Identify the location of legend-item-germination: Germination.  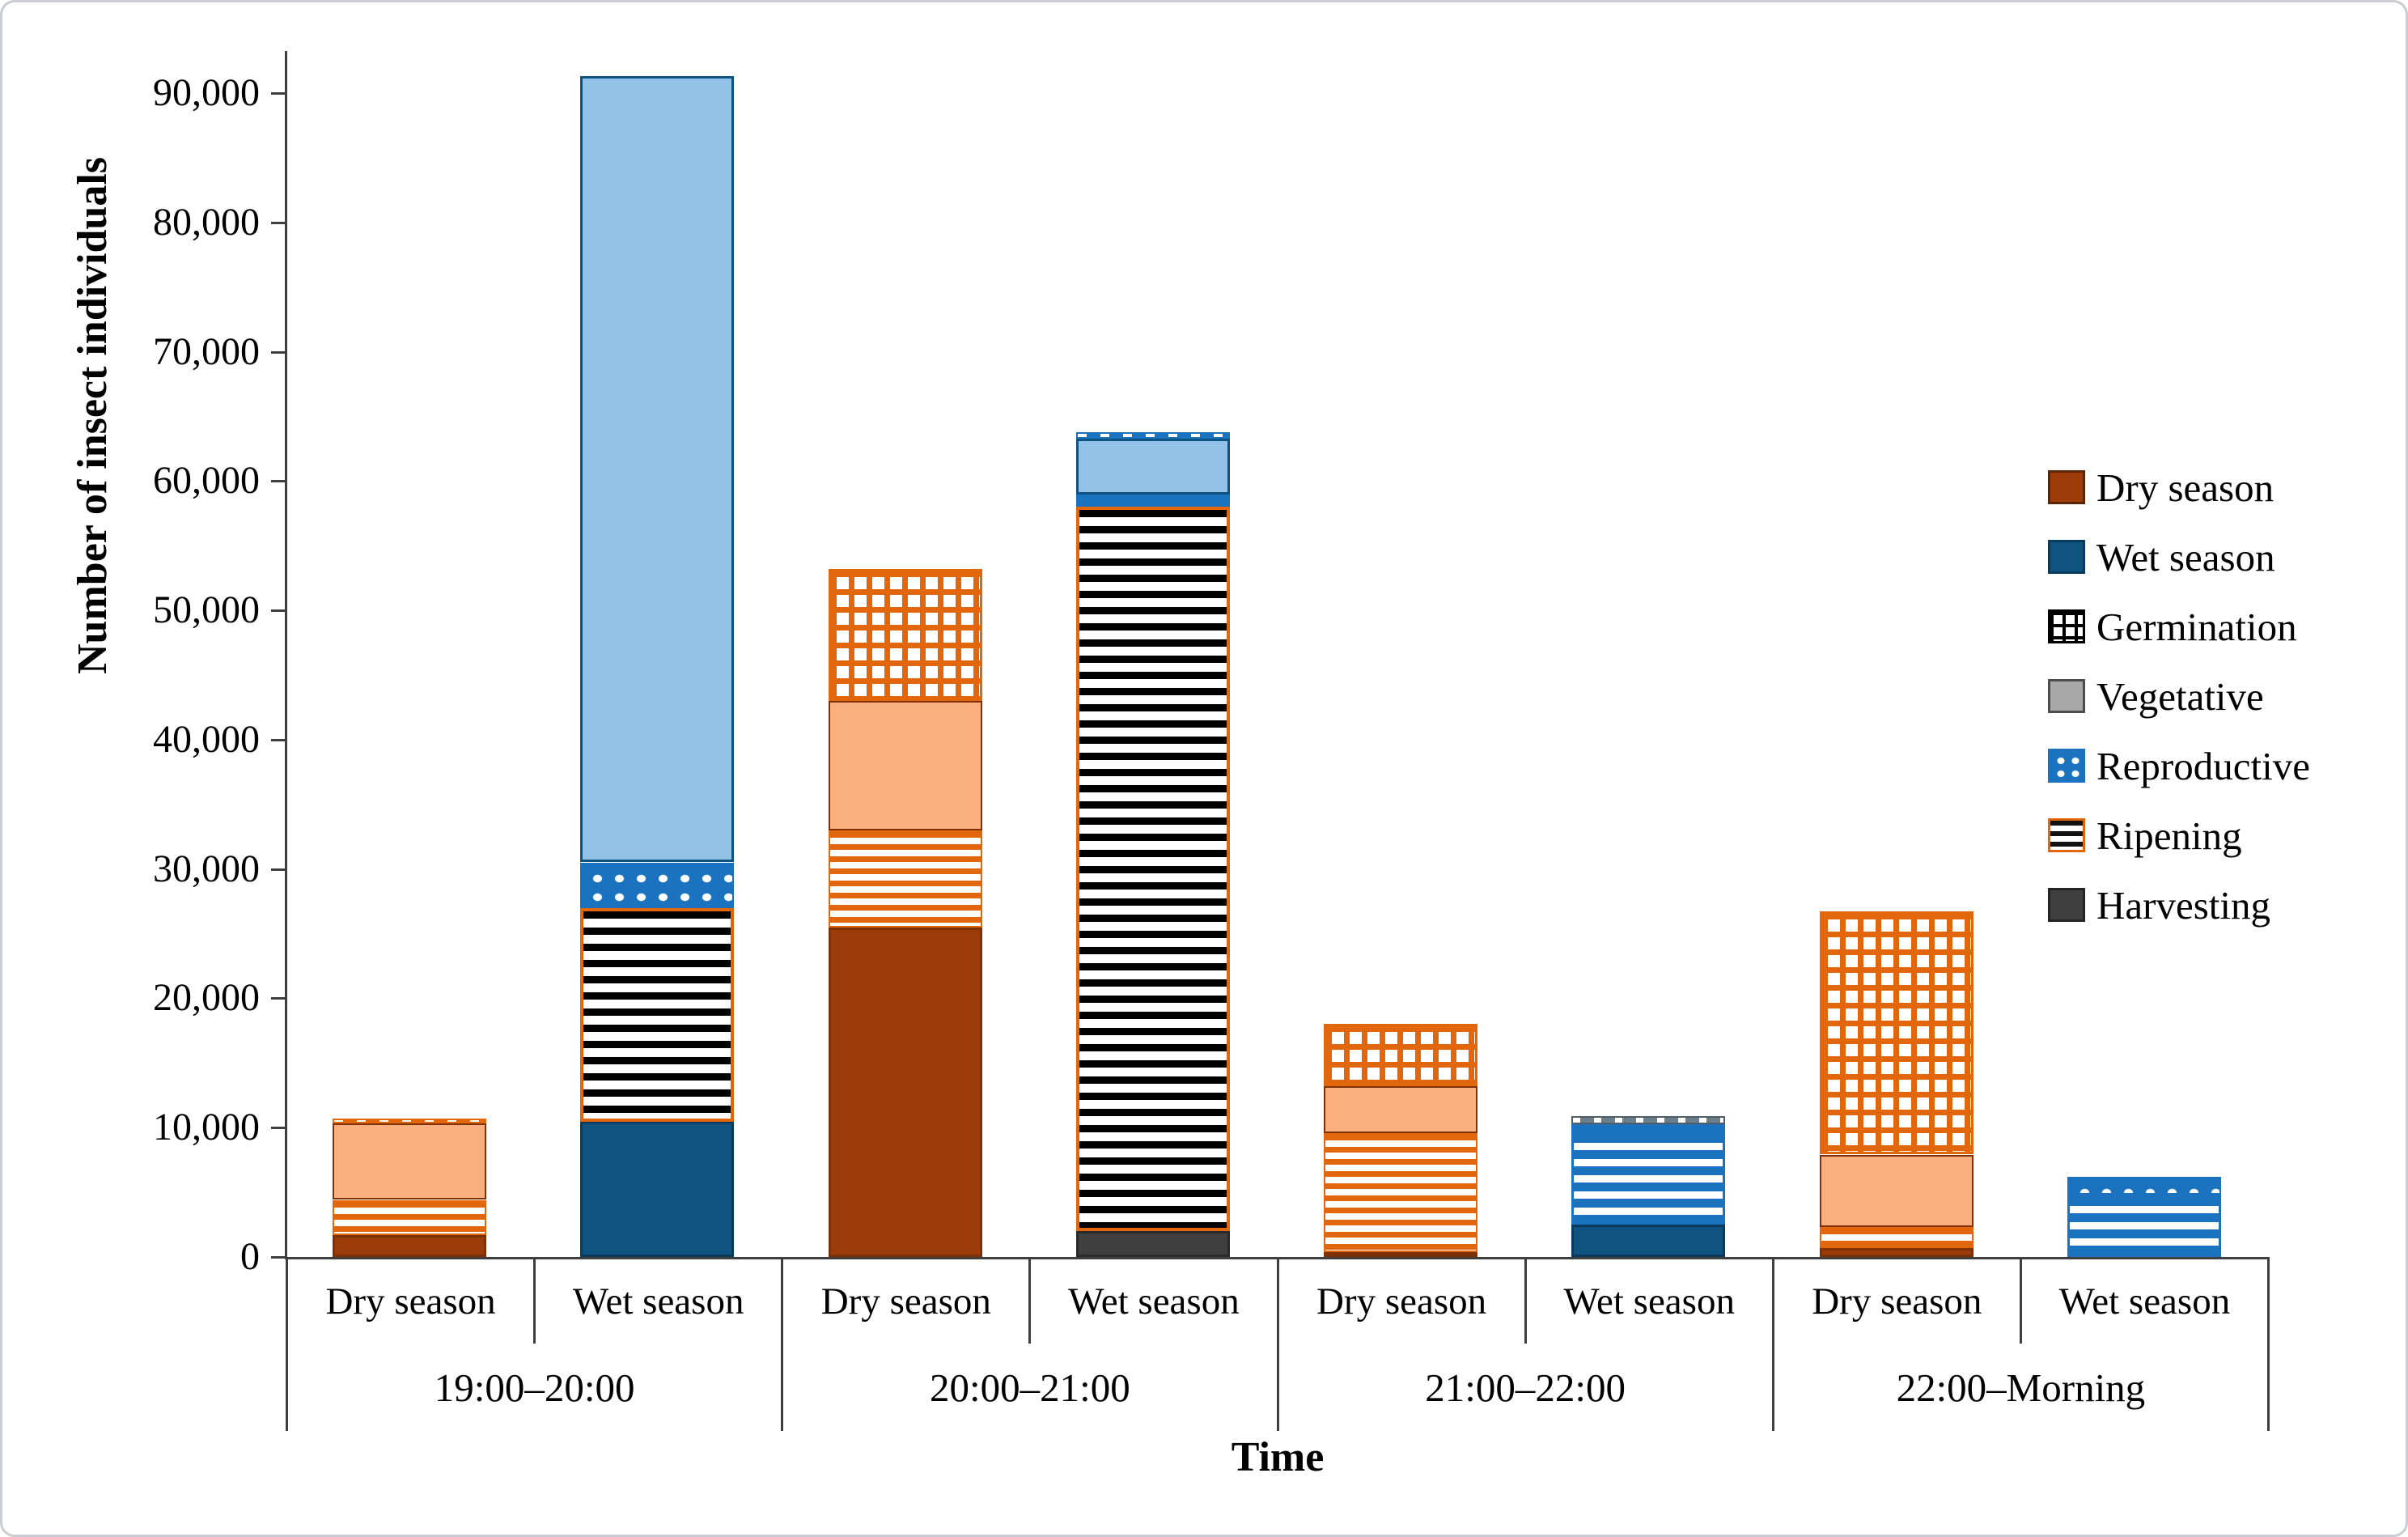
(2179, 626).